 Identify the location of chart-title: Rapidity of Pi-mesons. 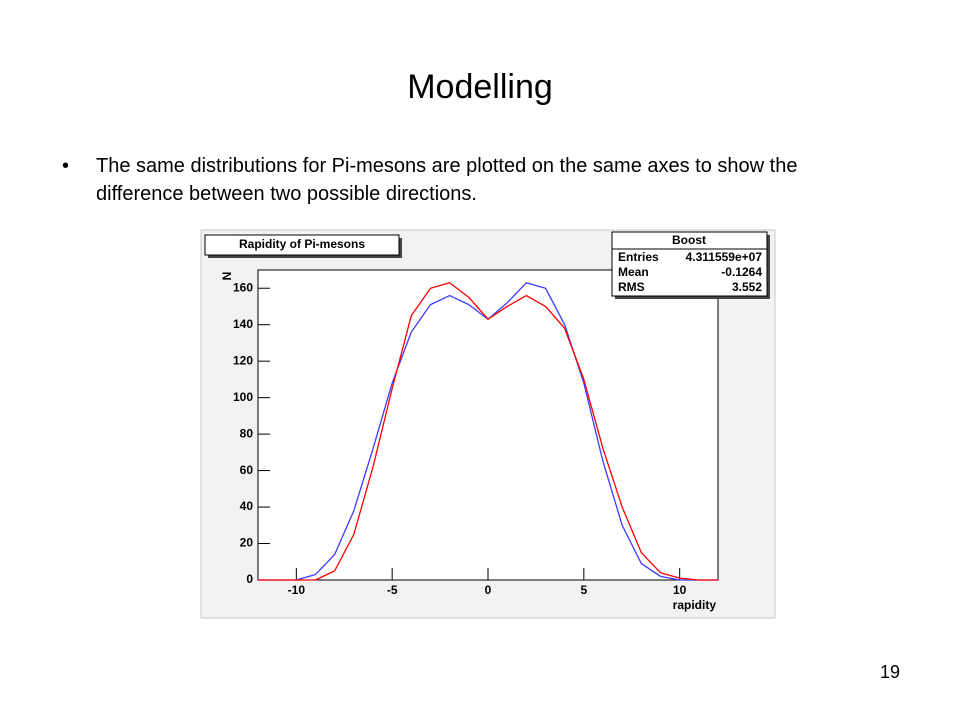
(302, 244).